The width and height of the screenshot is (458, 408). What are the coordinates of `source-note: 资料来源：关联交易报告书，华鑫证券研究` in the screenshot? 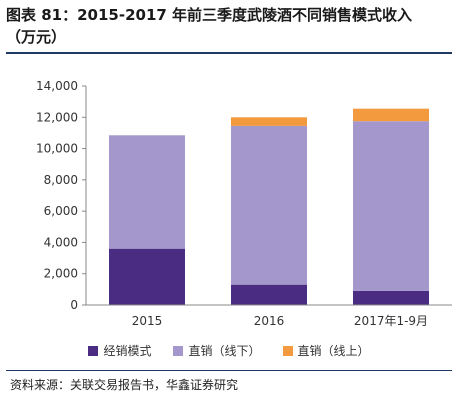 It's located at (124, 385).